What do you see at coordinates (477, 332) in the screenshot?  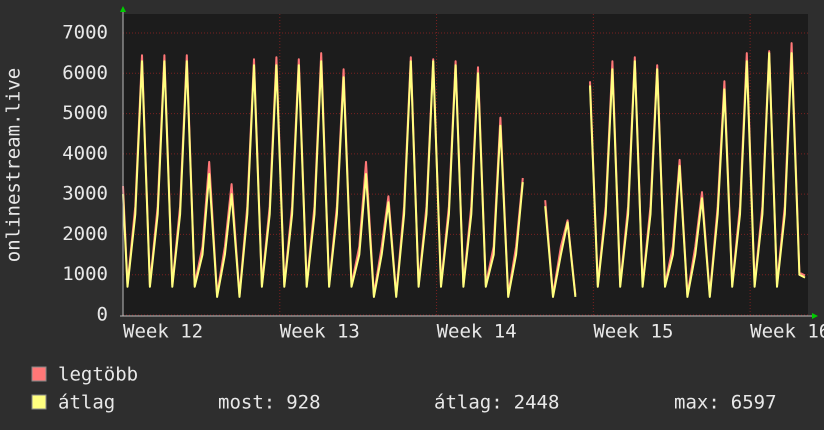 I see `x-tick-label: Week 14` at bounding box center [477, 332].